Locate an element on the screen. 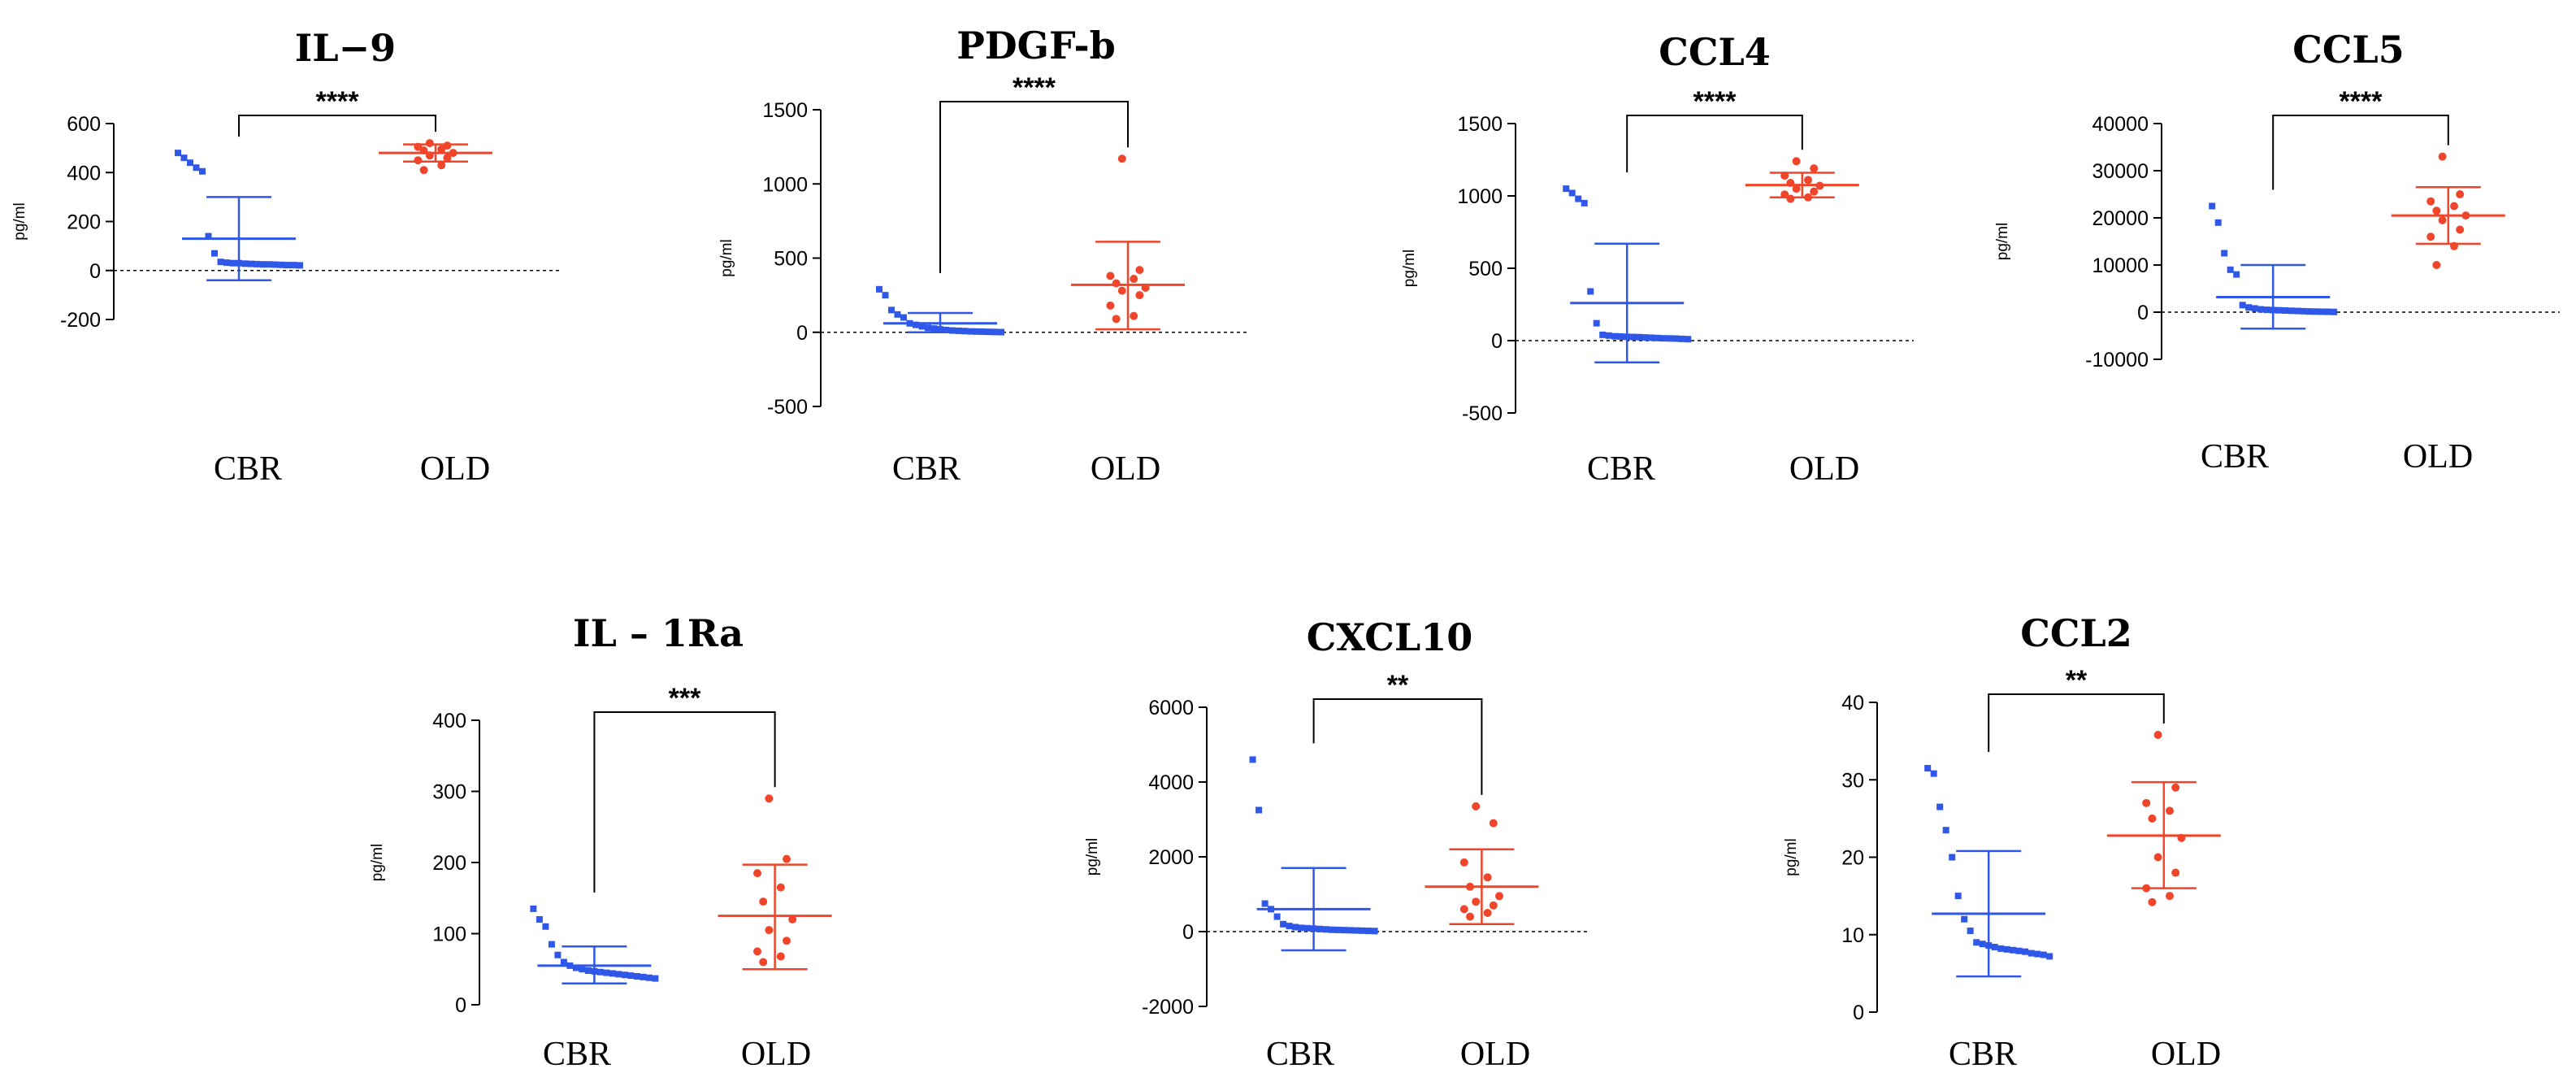 Image resolution: width=2576 pixels, height=1082 pixels. y-tick-label: 20000 is located at coordinates (2120, 218).